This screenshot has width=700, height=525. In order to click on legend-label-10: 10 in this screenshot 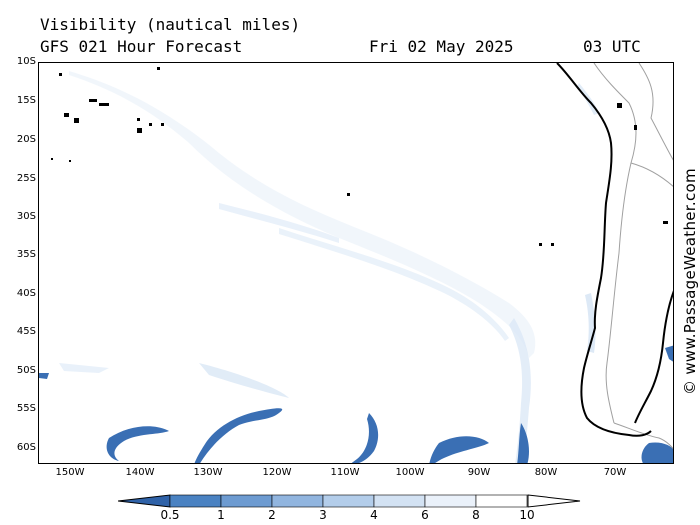, I will do `click(527, 515)`.